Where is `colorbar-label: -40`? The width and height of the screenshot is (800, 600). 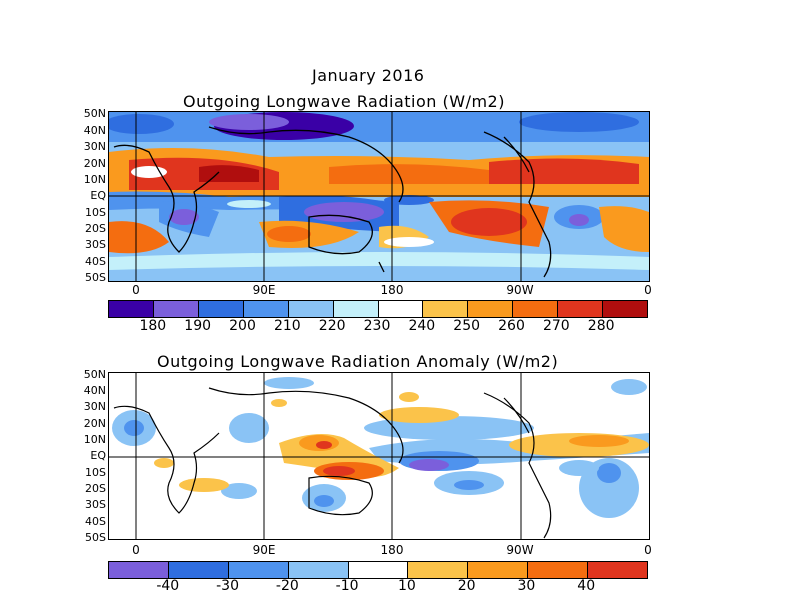
colorbar-label: -40 is located at coordinates (168, 586).